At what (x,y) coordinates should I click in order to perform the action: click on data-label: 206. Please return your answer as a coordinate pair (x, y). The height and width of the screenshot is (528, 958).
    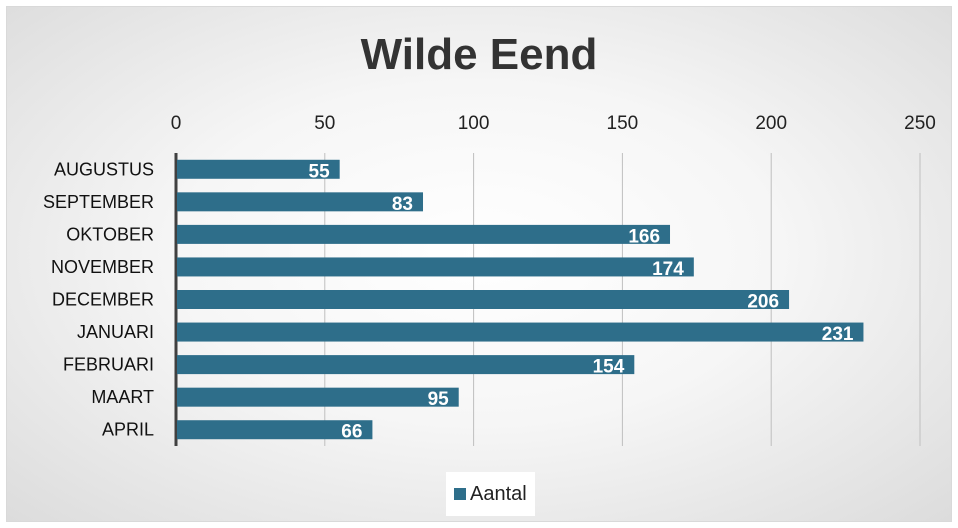
    Looking at the image, I should click on (763, 302).